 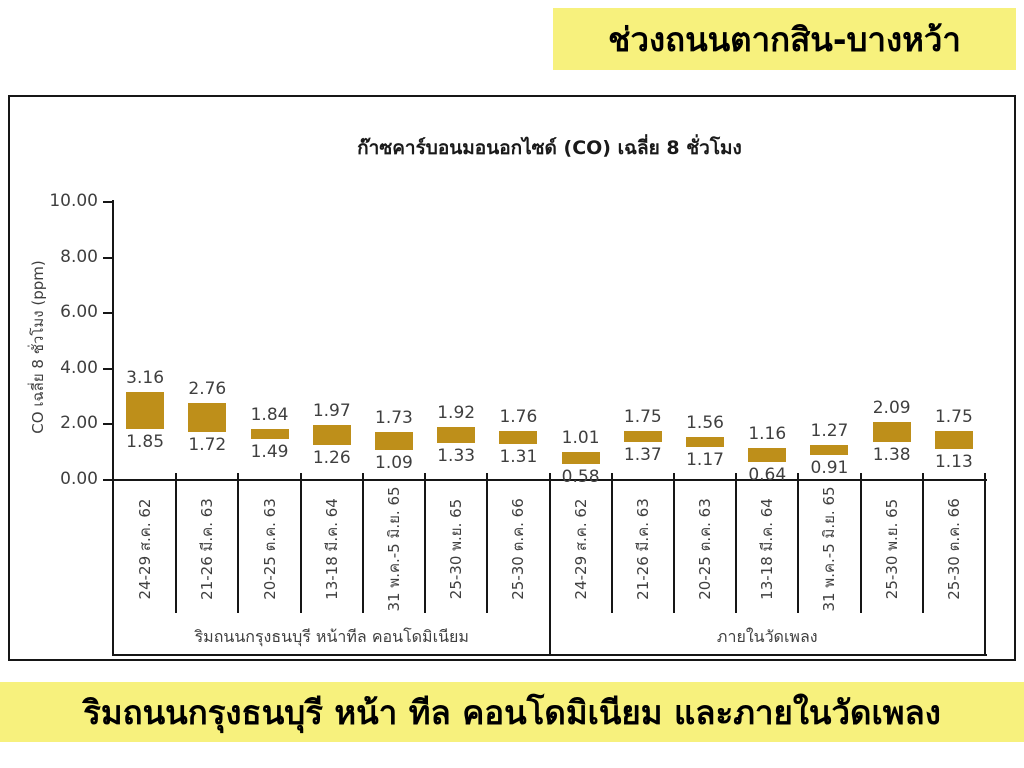 What do you see at coordinates (331, 411) in the screenshot?
I see `bar-max-label: 1.97` at bounding box center [331, 411].